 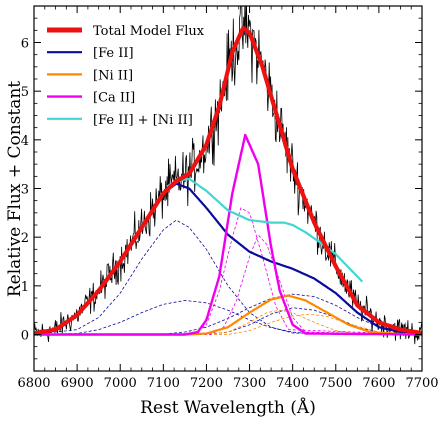 What do you see at coordinates (421, 383) in the screenshot?
I see `x-tick-label: 7700` at bounding box center [421, 383].